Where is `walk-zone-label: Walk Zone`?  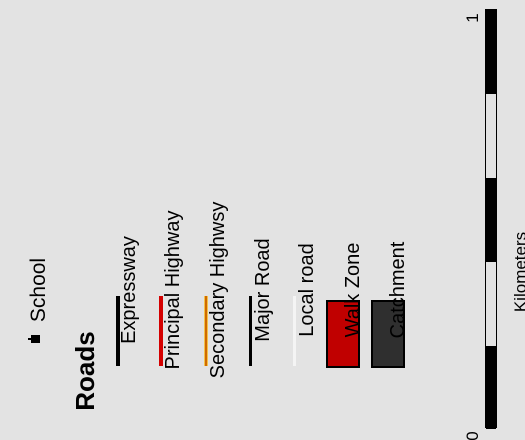
walk-zone-label: Walk Zone is located at coordinates (353, 290).